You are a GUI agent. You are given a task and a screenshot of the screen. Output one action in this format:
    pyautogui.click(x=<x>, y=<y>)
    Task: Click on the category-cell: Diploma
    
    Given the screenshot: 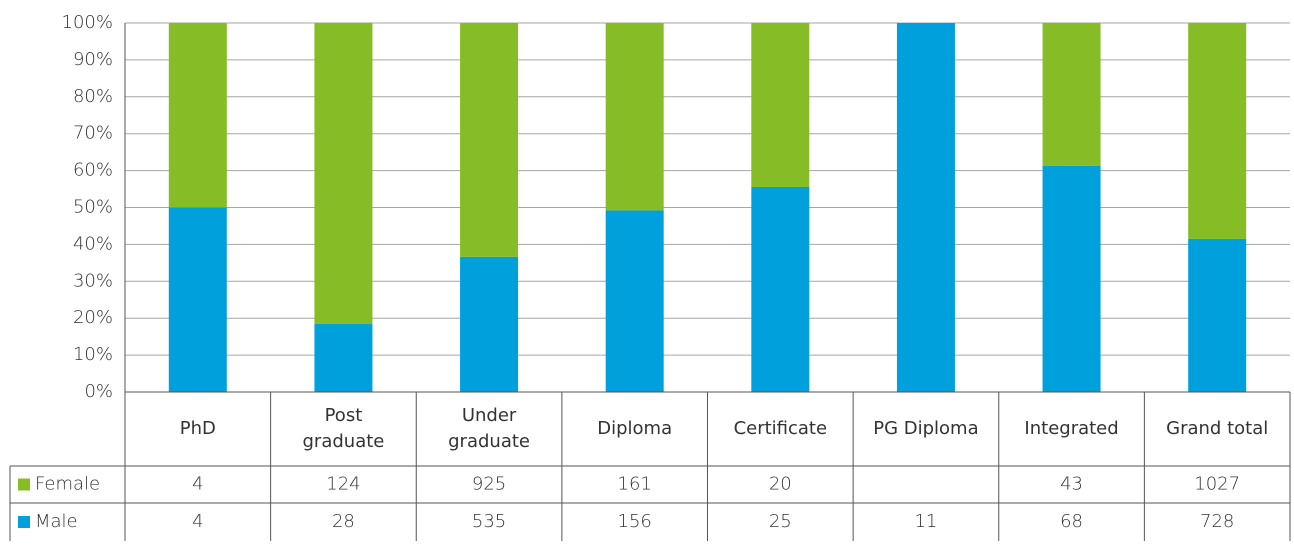 What is the action you would take?
    pyautogui.click(x=635, y=428)
    